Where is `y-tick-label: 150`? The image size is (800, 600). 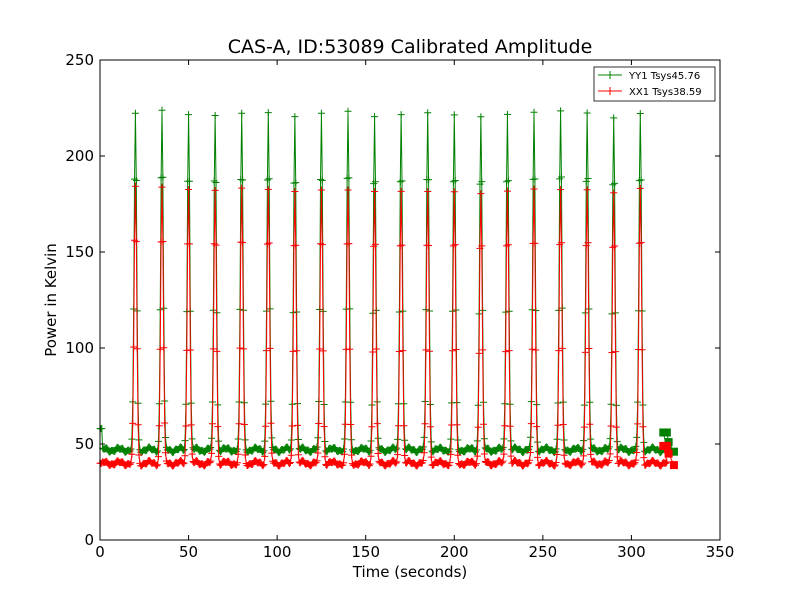 y-tick-label: 150 is located at coordinates (79, 252).